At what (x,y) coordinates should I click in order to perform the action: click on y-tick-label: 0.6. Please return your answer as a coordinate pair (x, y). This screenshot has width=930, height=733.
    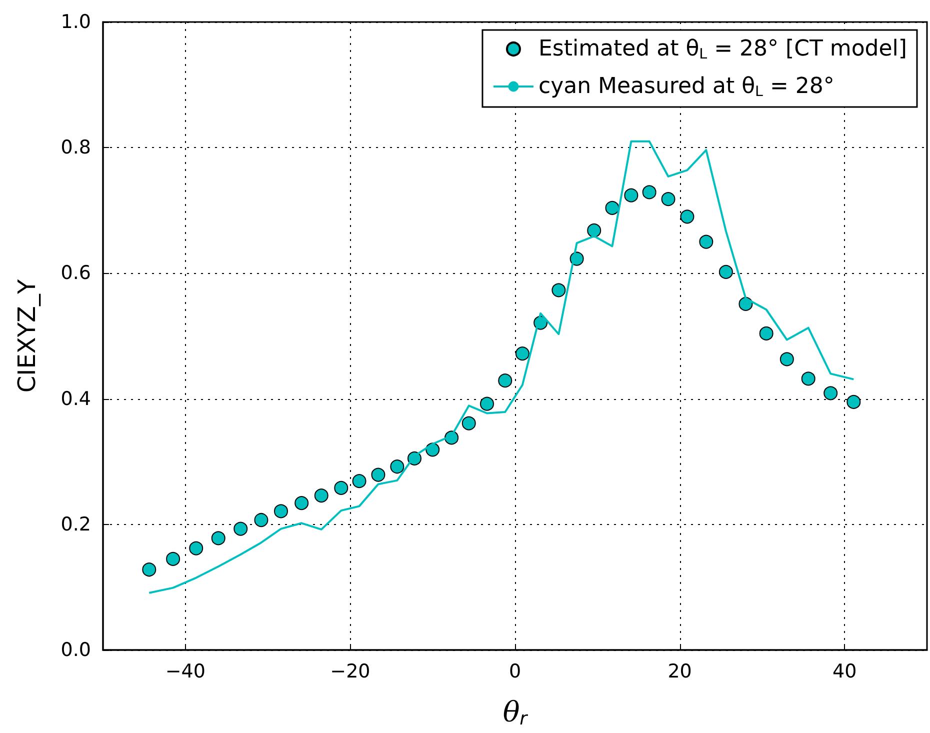
    Looking at the image, I should click on (75, 273).